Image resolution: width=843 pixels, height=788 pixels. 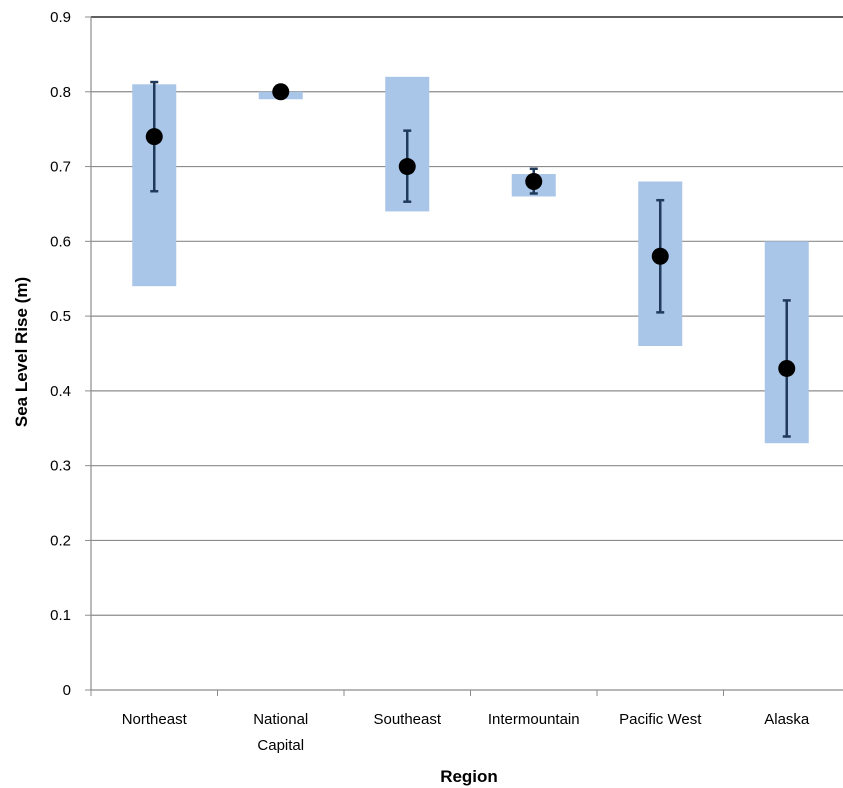 I want to click on y-tick-label: 0.4, so click(x=60, y=391).